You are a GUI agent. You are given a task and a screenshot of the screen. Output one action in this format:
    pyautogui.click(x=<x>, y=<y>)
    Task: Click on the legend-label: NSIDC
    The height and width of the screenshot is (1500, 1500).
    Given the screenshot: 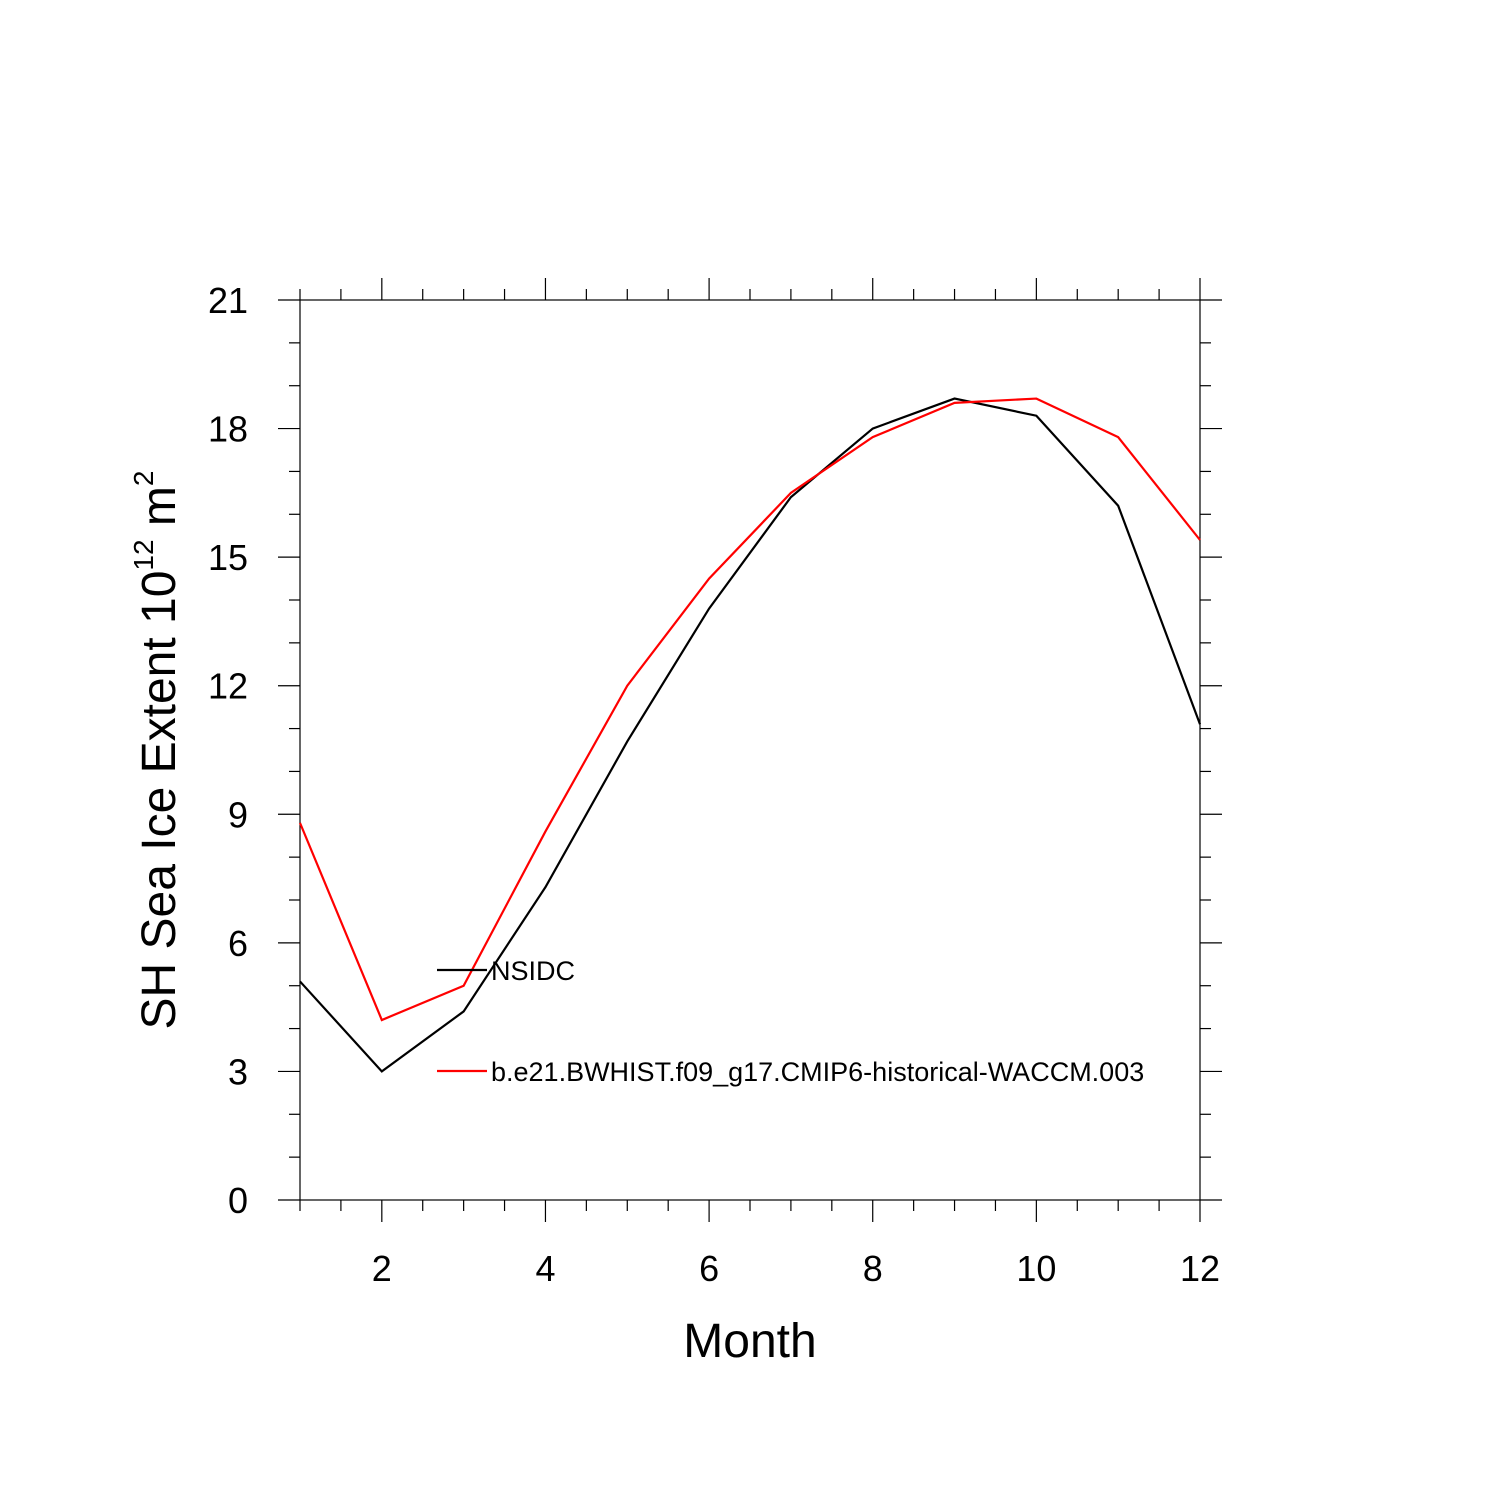 What is the action you would take?
    pyautogui.click(x=533, y=971)
    